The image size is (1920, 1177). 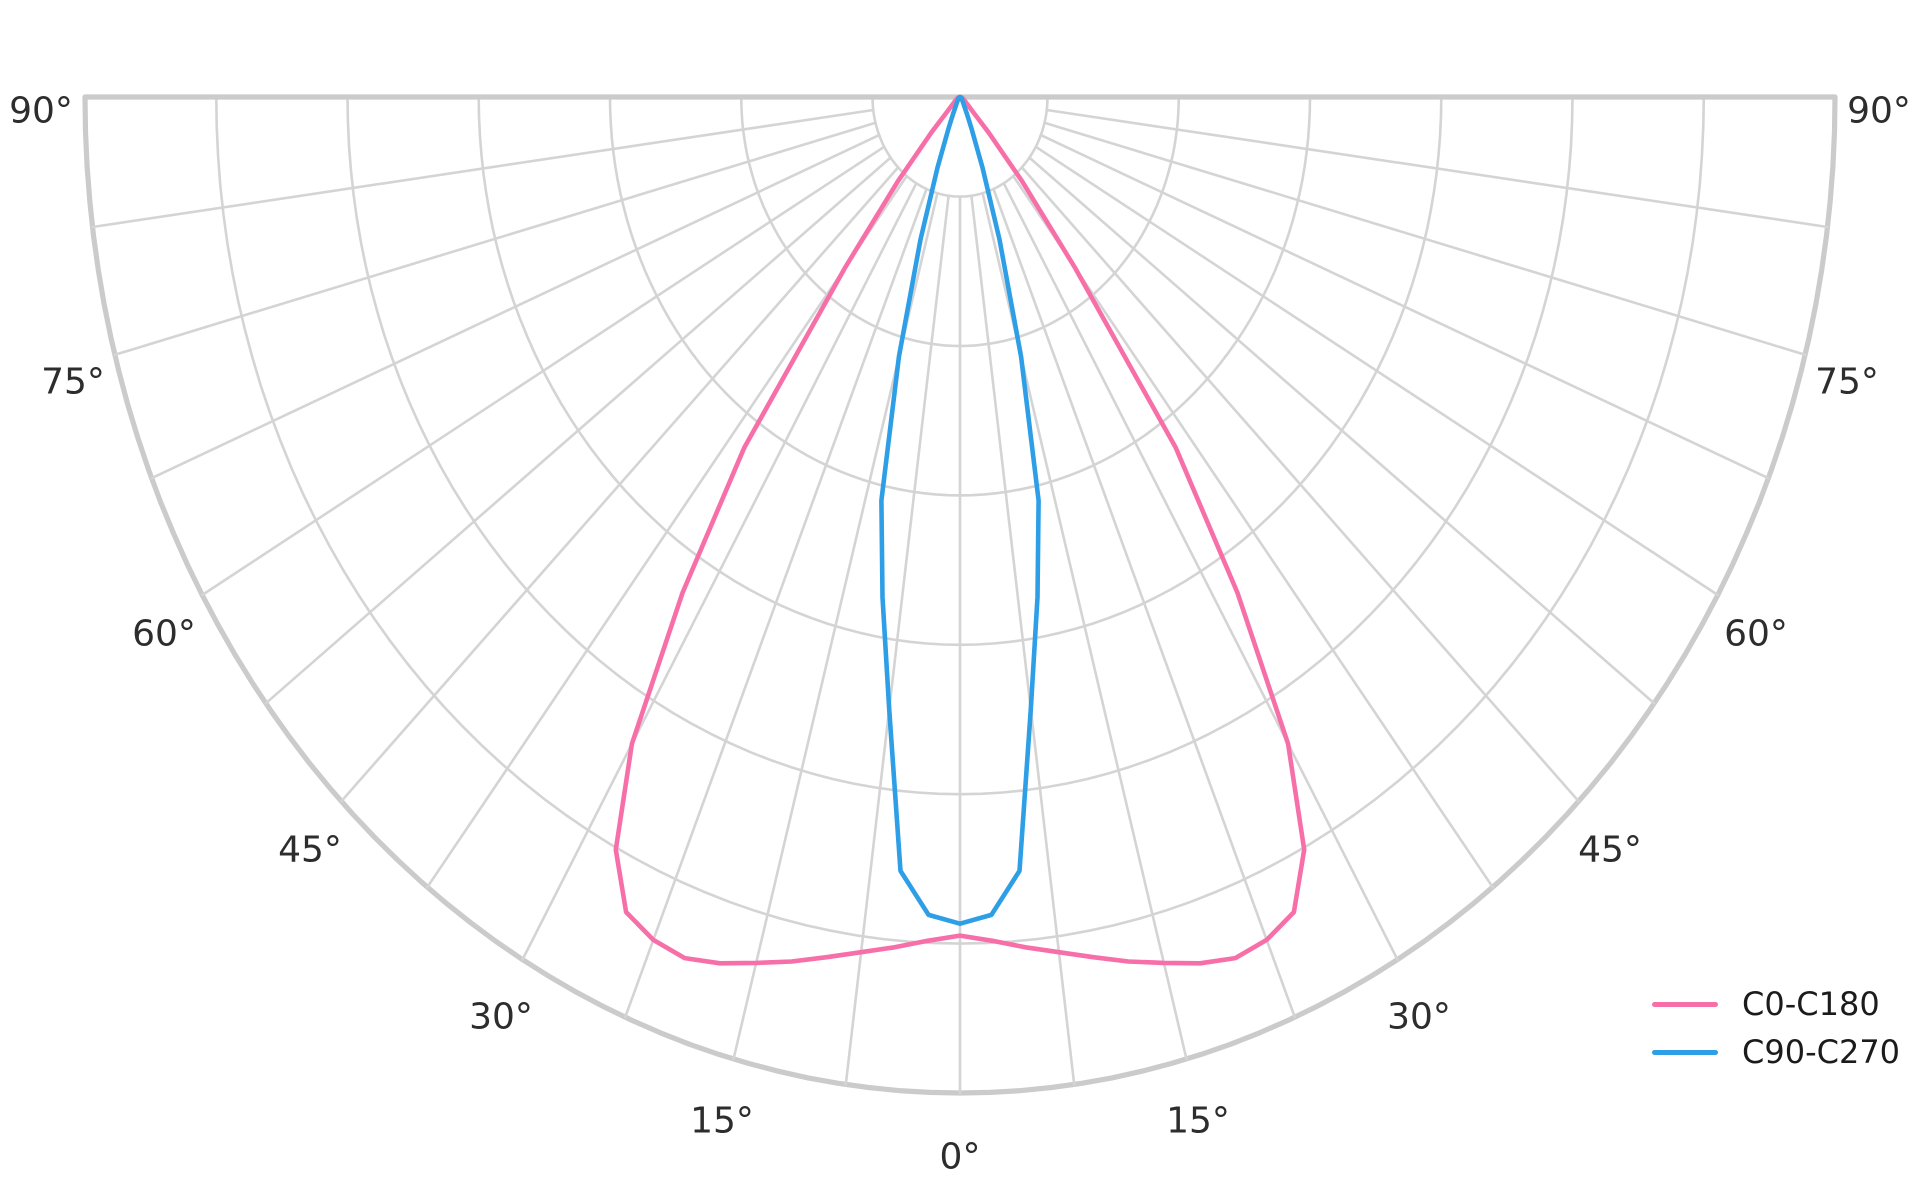 I want to click on angle-tick-label-right-15: 15°, so click(x=1198, y=1121).